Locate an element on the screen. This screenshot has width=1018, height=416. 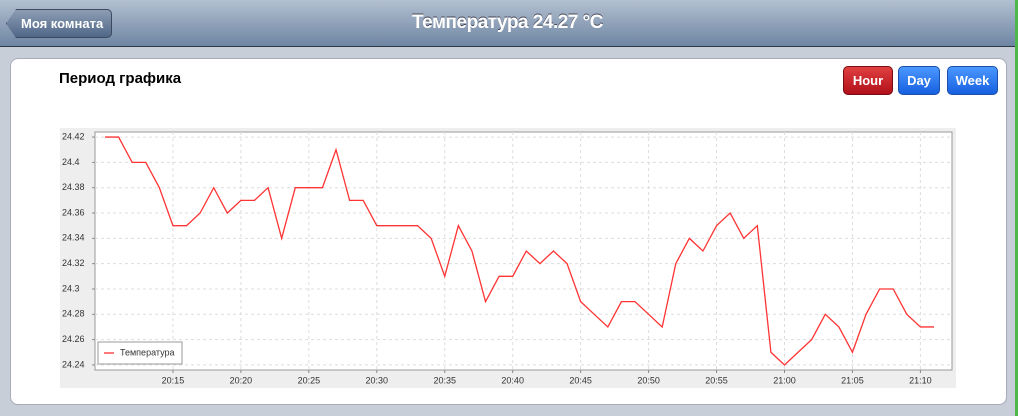
x-tick-label: 21:10 is located at coordinates (920, 380).